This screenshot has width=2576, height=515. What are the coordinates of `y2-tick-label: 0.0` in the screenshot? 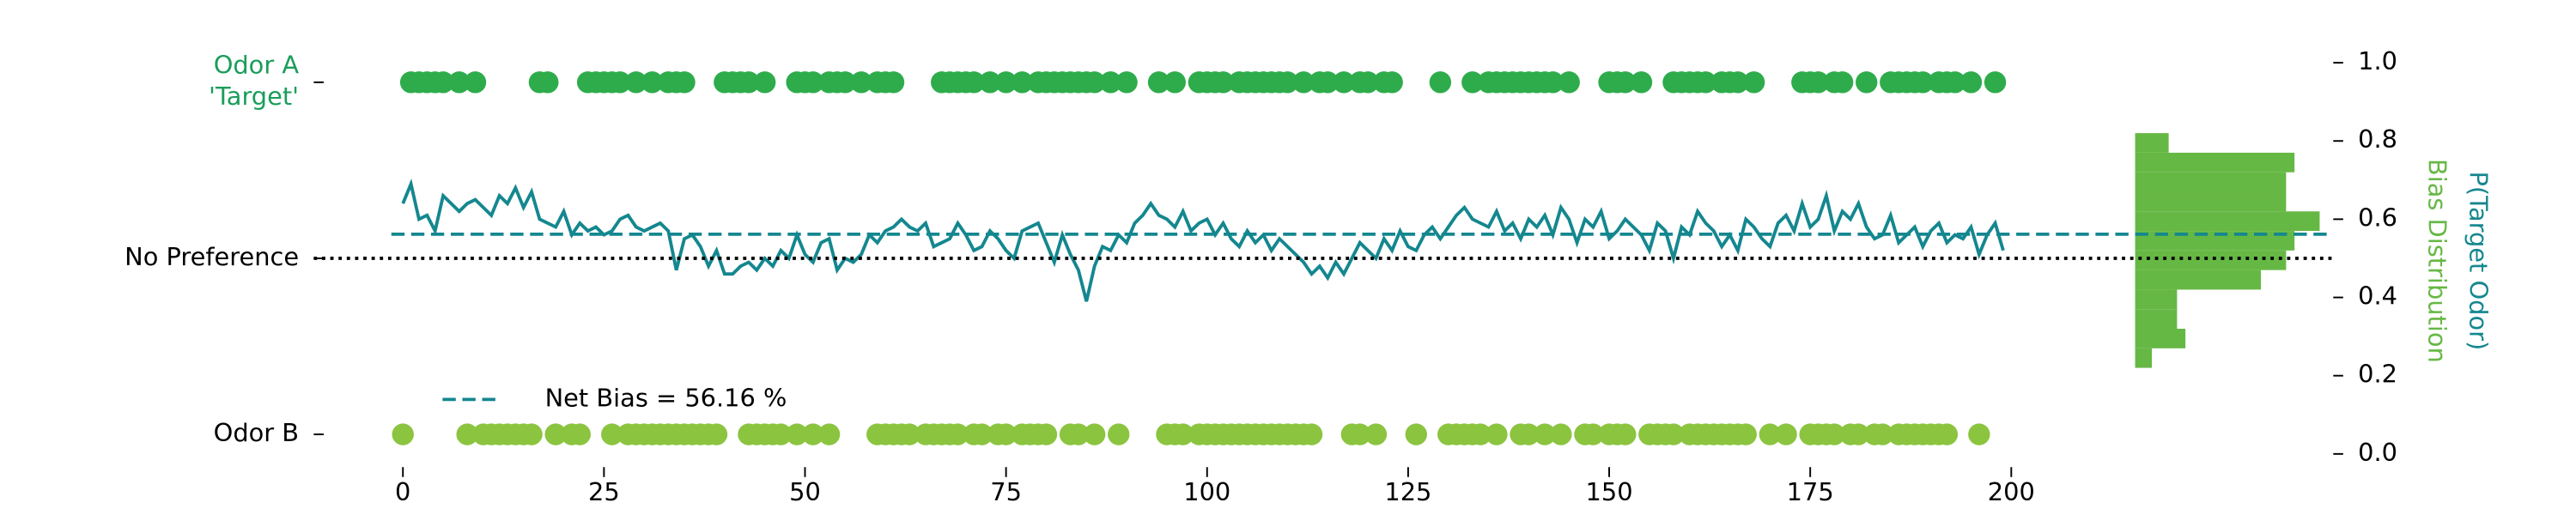 It's located at (2377, 452).